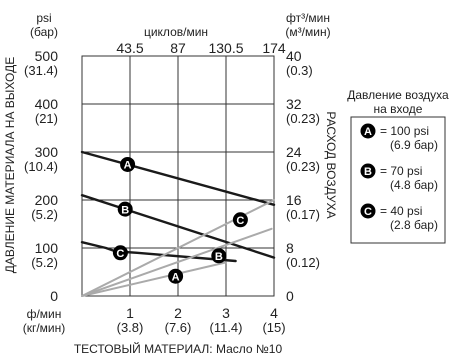 The width and height of the screenshot is (459, 360). I want to click on bottom-unit-top: ф/мин, so click(44, 314).